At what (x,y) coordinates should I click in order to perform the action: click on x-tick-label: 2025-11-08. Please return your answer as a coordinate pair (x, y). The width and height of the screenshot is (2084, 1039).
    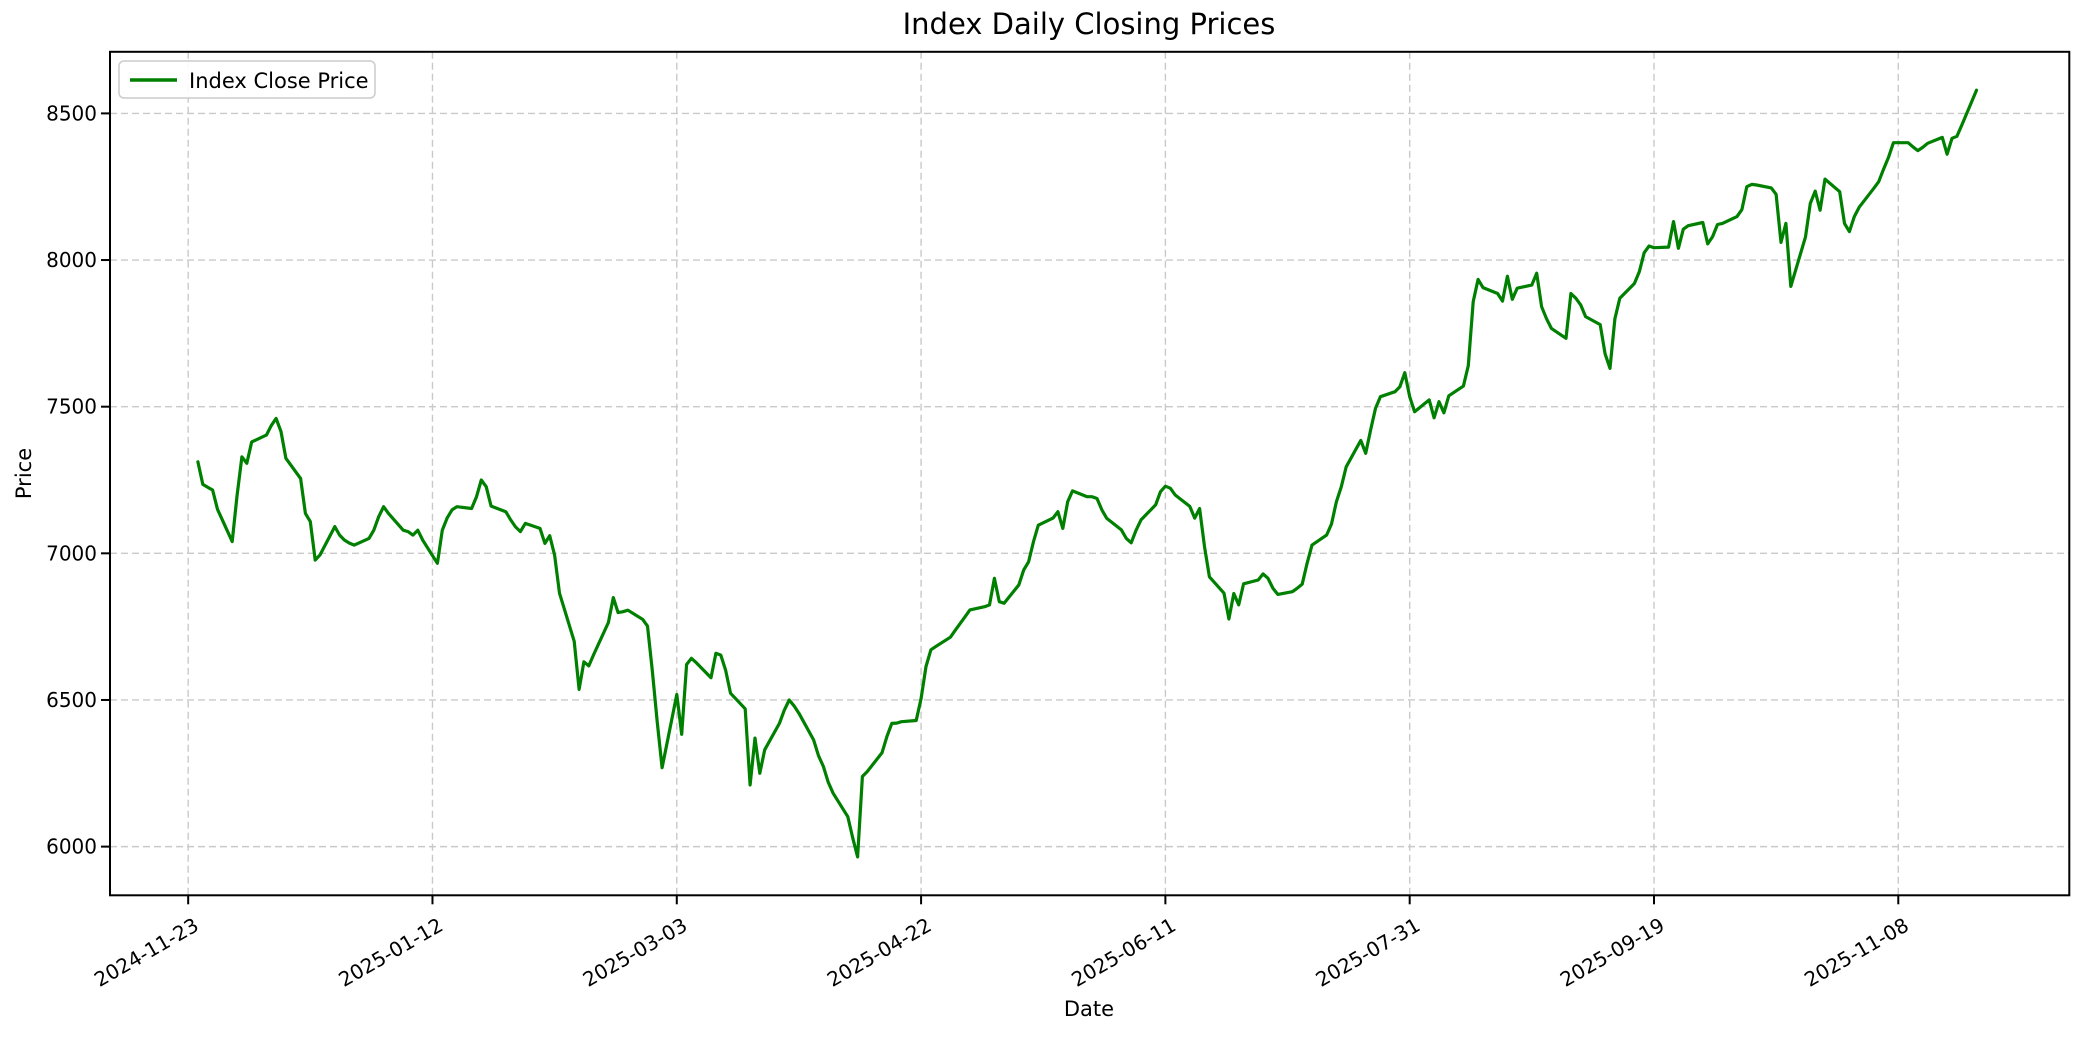
    Looking at the image, I should click on (1856, 952).